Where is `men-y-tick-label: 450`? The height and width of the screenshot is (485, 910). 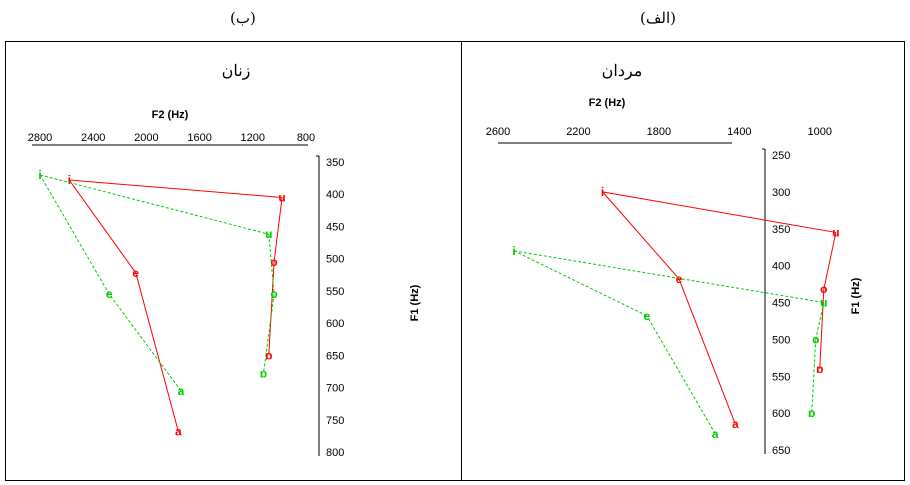
men-y-tick-label: 450 is located at coordinates (781, 304).